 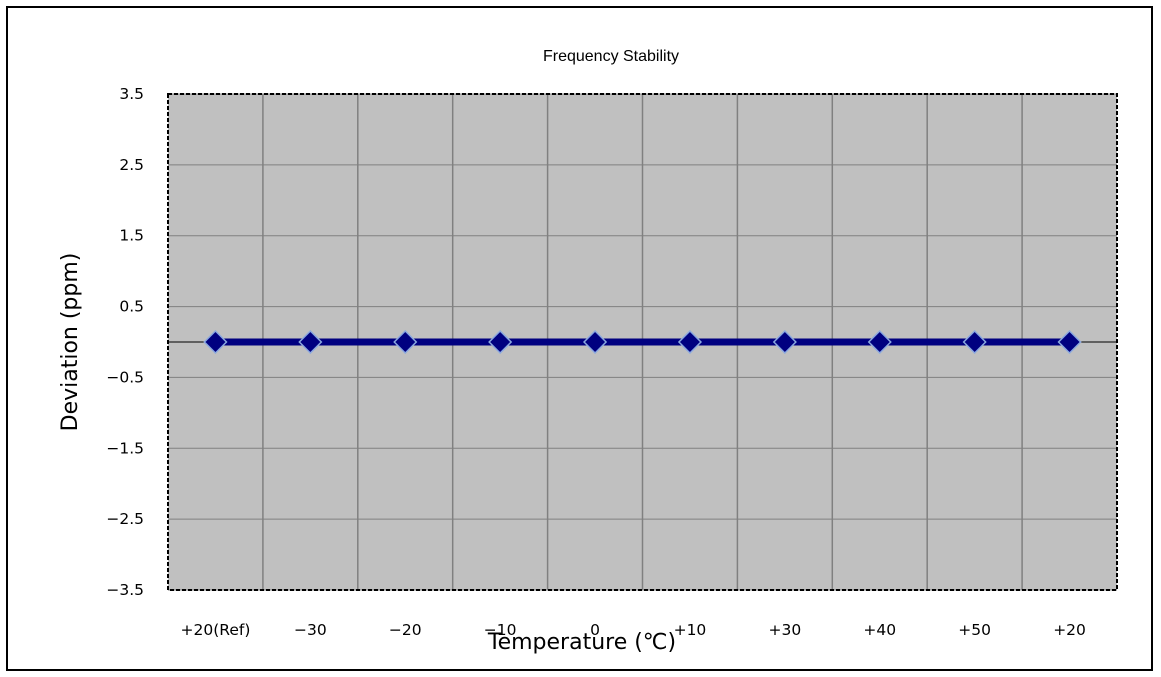 What do you see at coordinates (690, 630) in the screenshot?
I see `x-tick-label: +10` at bounding box center [690, 630].